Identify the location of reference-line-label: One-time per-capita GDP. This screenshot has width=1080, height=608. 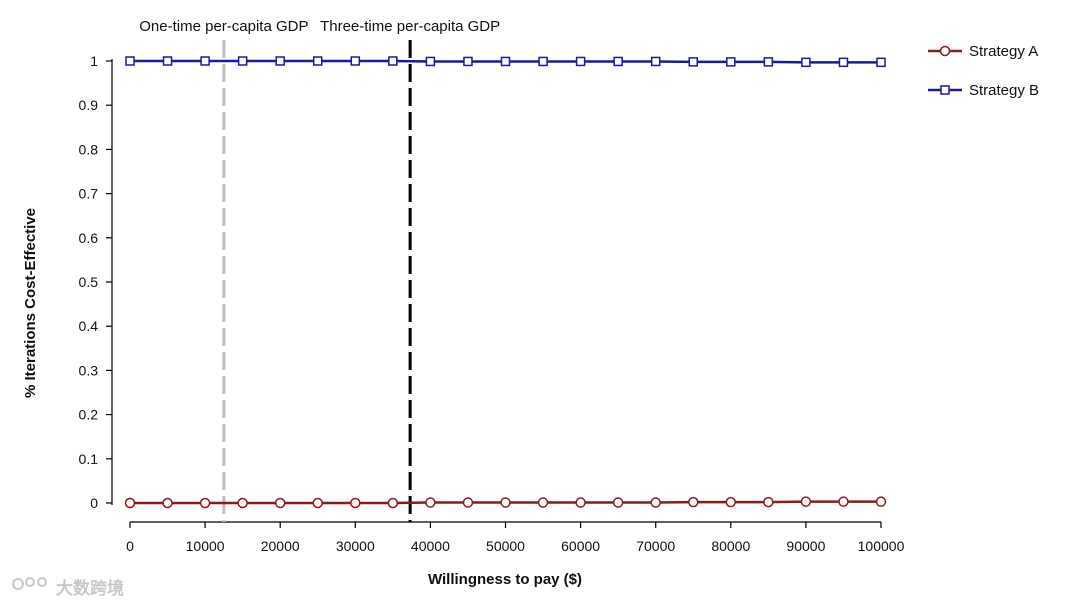
(223, 26).